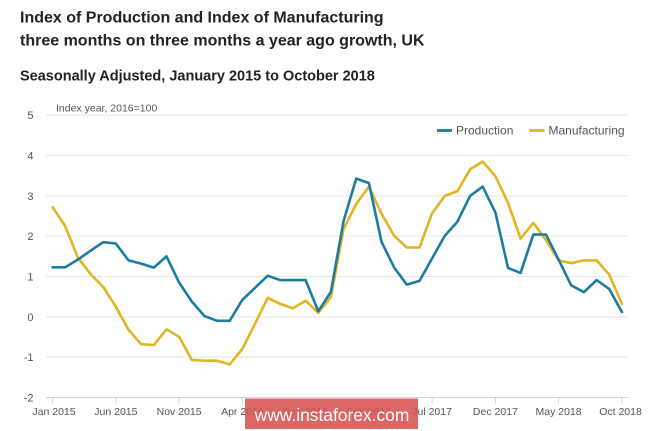  What do you see at coordinates (620, 412) in the screenshot?
I see `svg-text: Oct 2018` at bounding box center [620, 412].